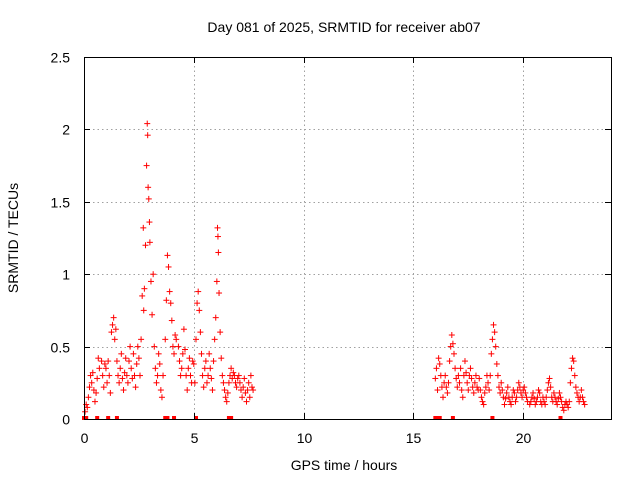 The image size is (640, 480). Describe the element at coordinates (524, 438) in the screenshot. I see `x-tick-label: 20` at that location.